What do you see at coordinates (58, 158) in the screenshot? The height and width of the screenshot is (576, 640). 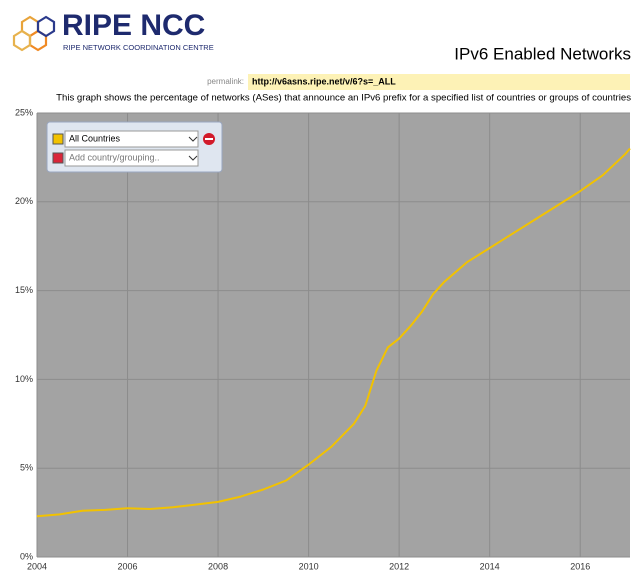 I see `add-swatch` at bounding box center [58, 158].